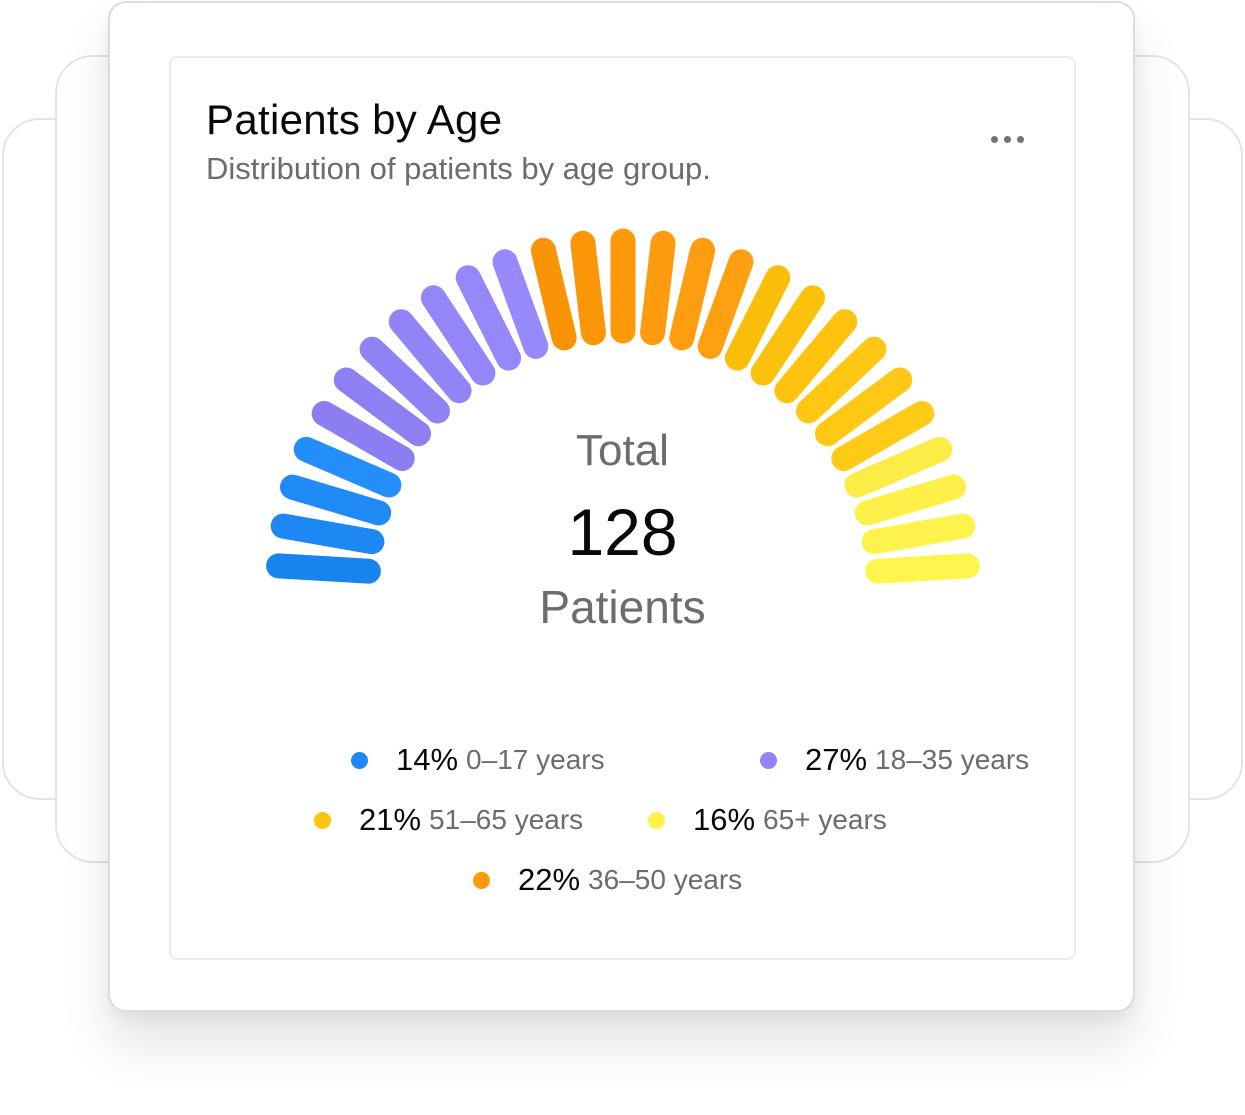  I want to click on total-value: 128, so click(622, 532).